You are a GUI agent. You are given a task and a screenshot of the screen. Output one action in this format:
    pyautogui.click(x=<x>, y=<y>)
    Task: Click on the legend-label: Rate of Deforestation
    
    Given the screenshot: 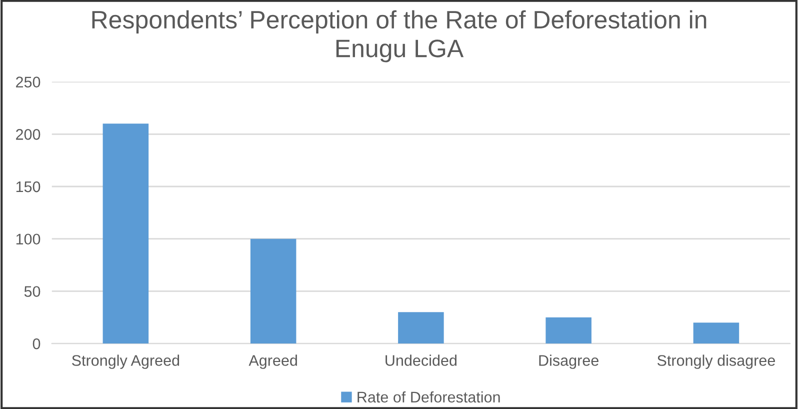 What is the action you would take?
    pyautogui.click(x=429, y=397)
    